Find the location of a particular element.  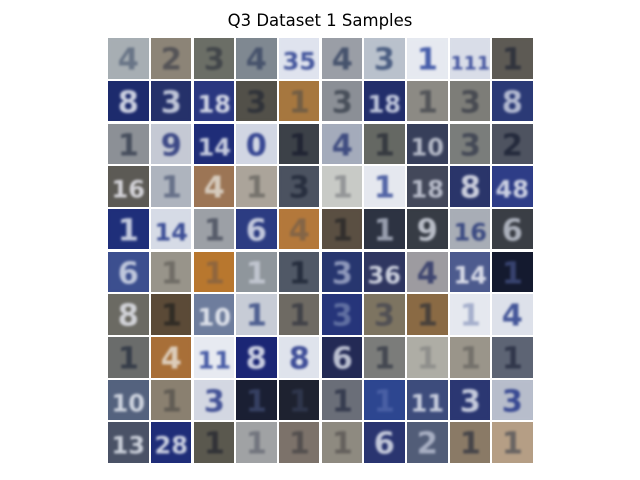

svg-text: 35 is located at coordinates (298, 62).